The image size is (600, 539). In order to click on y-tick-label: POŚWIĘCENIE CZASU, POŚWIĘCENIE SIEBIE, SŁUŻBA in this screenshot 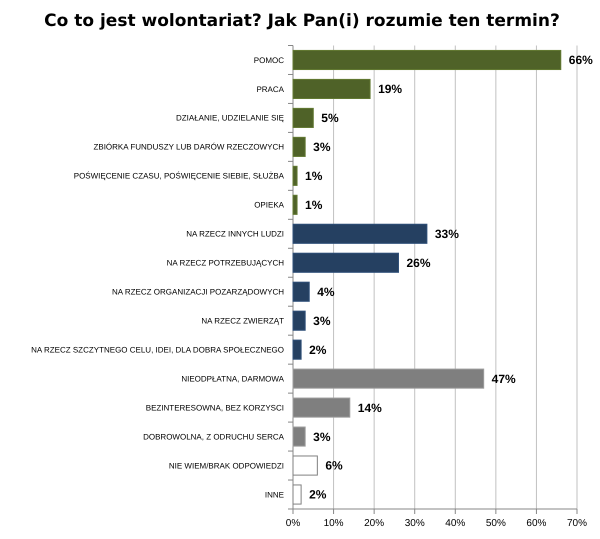, I will do `click(179, 175)`.